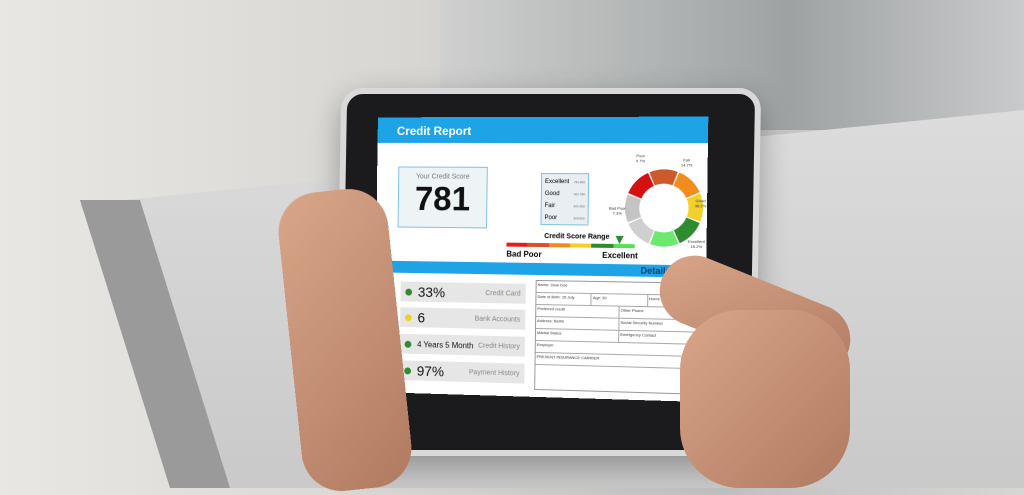 Image resolution: width=1024 pixels, height=495 pixels. Describe the element at coordinates (503, 293) in the screenshot. I see `metric-name: Credit Card` at that location.